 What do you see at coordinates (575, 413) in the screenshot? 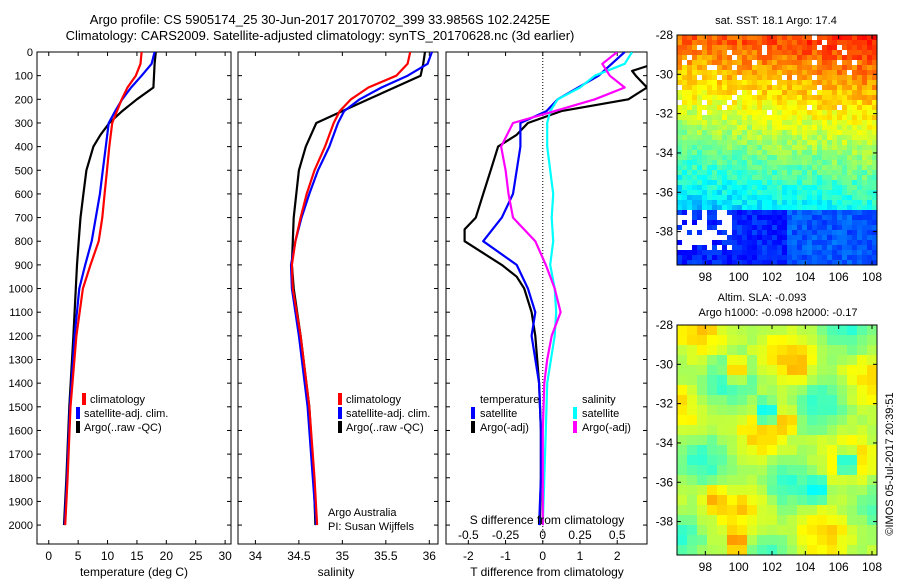
I see `legend-swatch-s-satellite` at bounding box center [575, 413].